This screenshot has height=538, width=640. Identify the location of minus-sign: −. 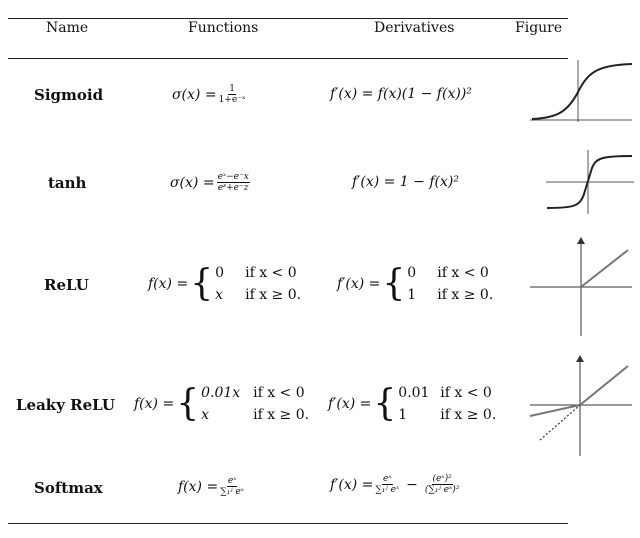
(412, 484).